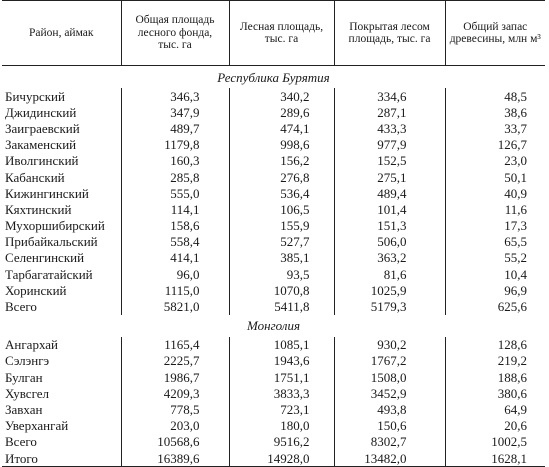  I want to click on value-cell: 930,2, so click(389, 344).